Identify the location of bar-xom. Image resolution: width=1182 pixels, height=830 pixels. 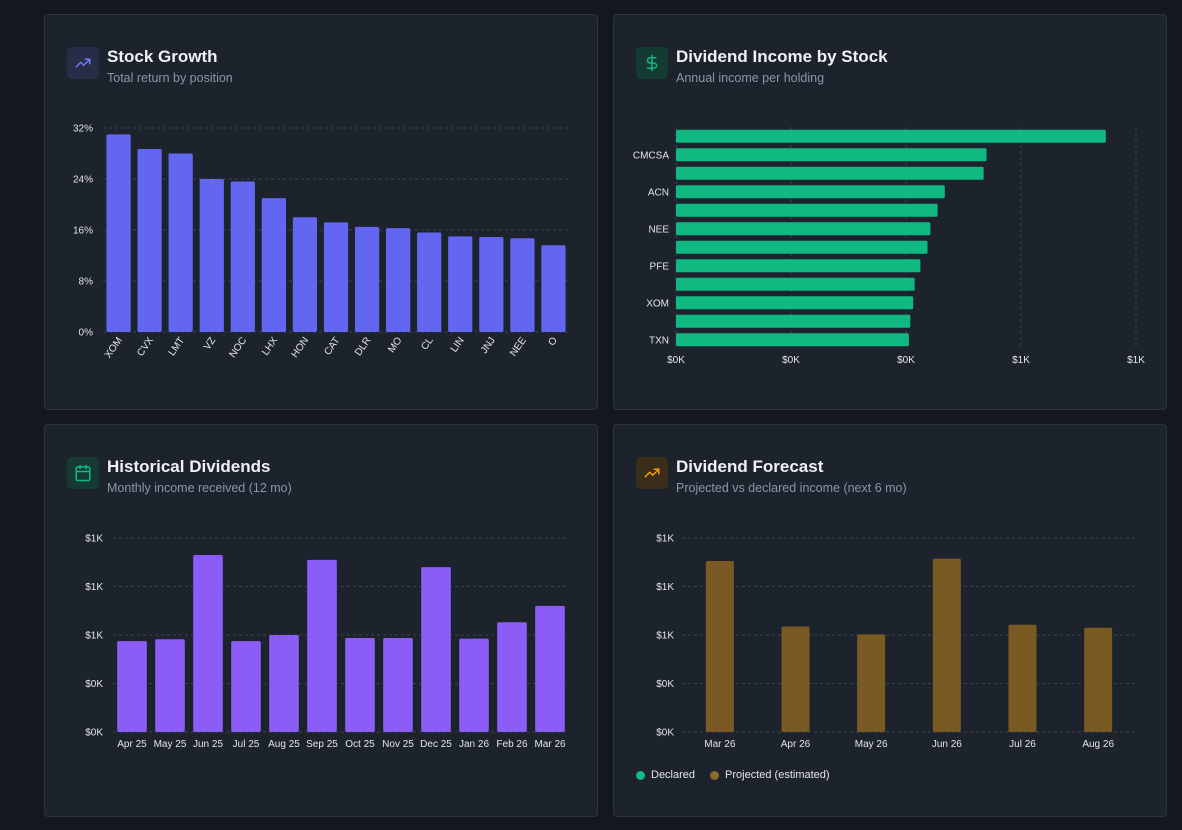
(118, 233).